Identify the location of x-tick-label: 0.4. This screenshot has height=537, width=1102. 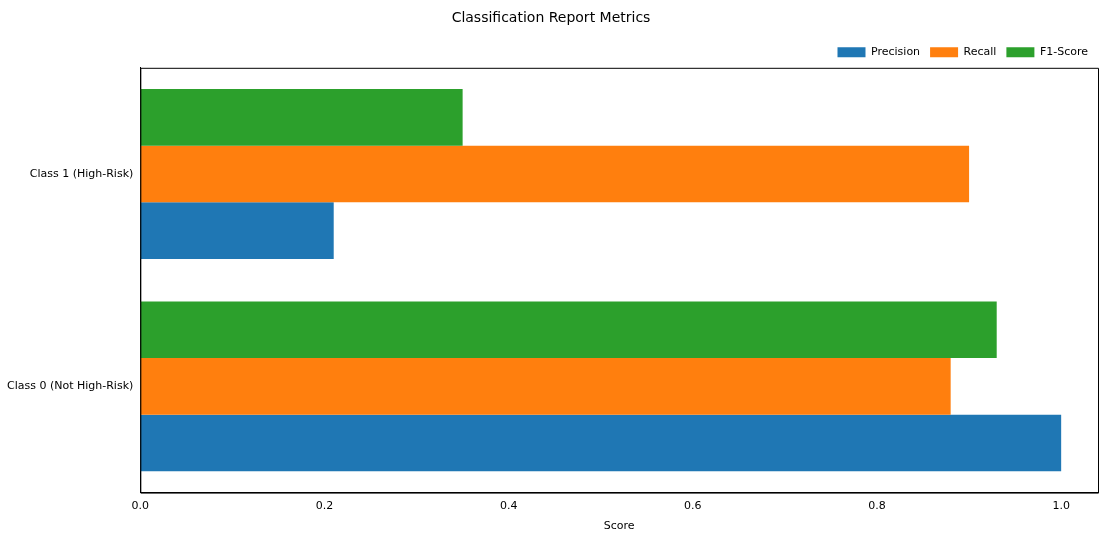
(508, 506).